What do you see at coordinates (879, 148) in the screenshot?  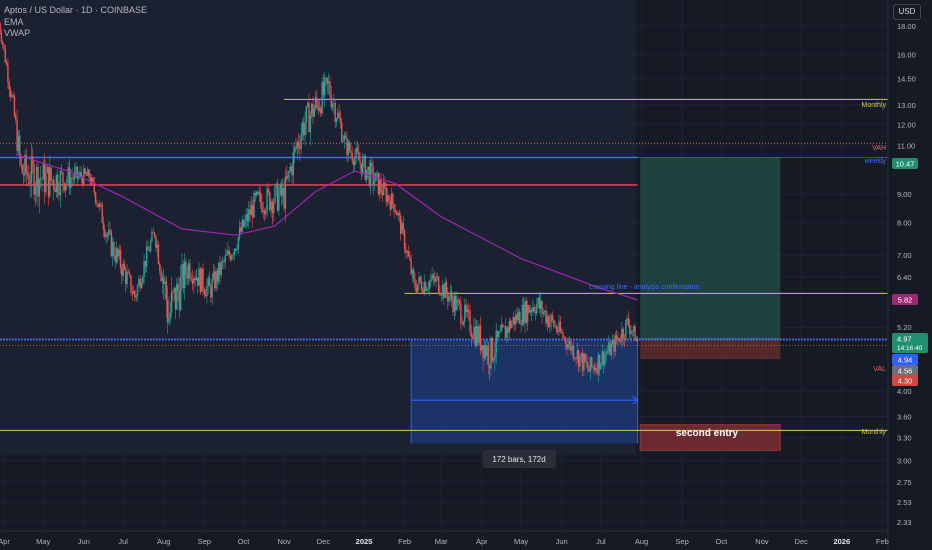 I see `vah-label: VAH` at bounding box center [879, 148].